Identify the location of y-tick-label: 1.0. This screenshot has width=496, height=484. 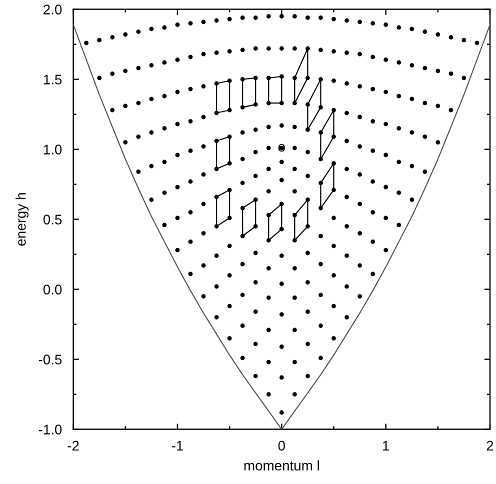
(53, 149).